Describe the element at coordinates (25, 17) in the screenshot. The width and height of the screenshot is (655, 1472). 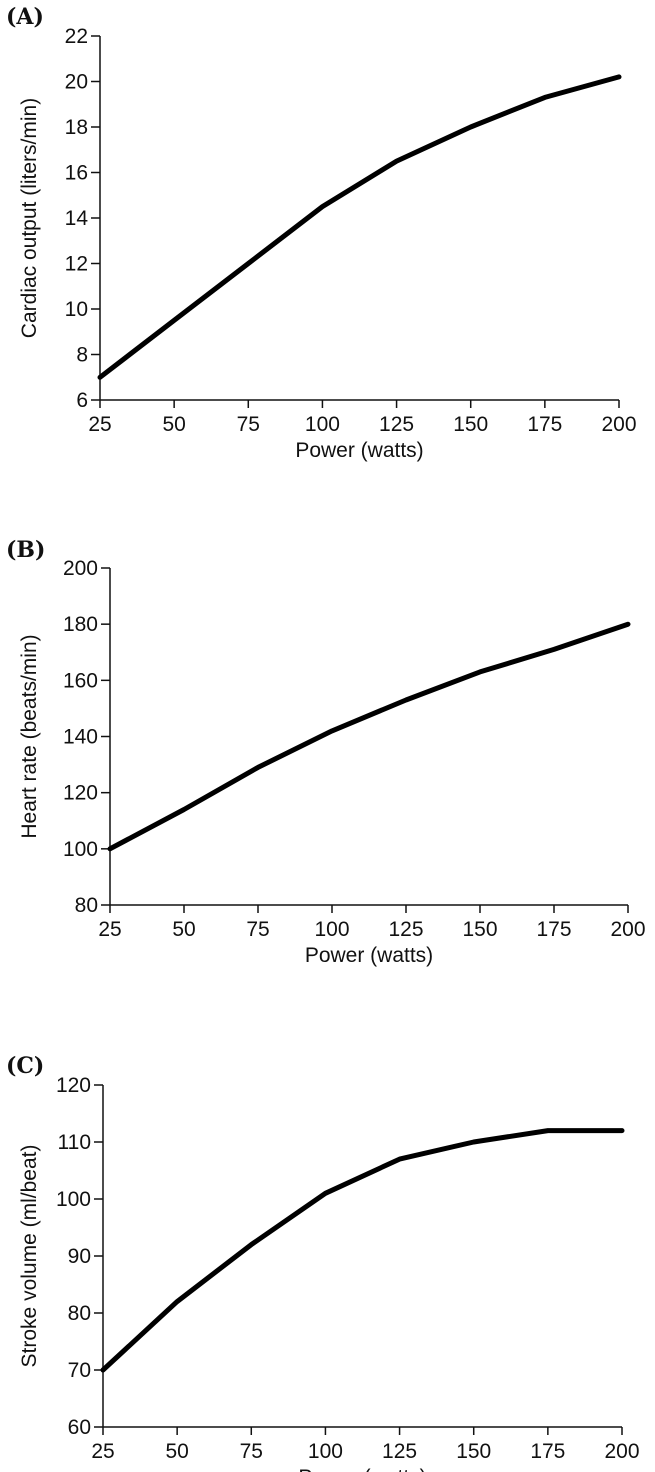
I see `panel-label: (A)` at that location.